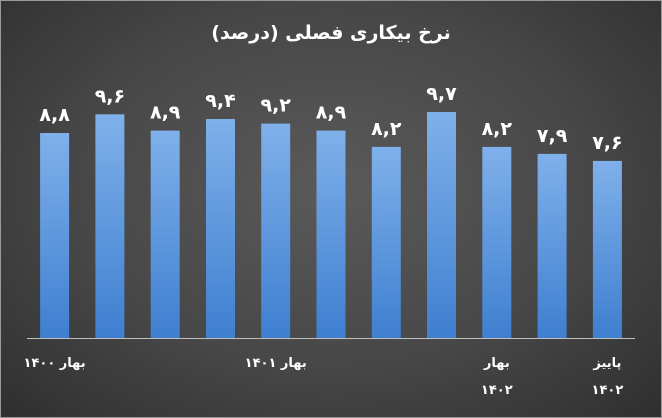 Image resolution: width=662 pixels, height=418 pixels. What do you see at coordinates (55, 363) in the screenshot?
I see `x-tick-label: بهار ۱۴۰۰` at bounding box center [55, 363].